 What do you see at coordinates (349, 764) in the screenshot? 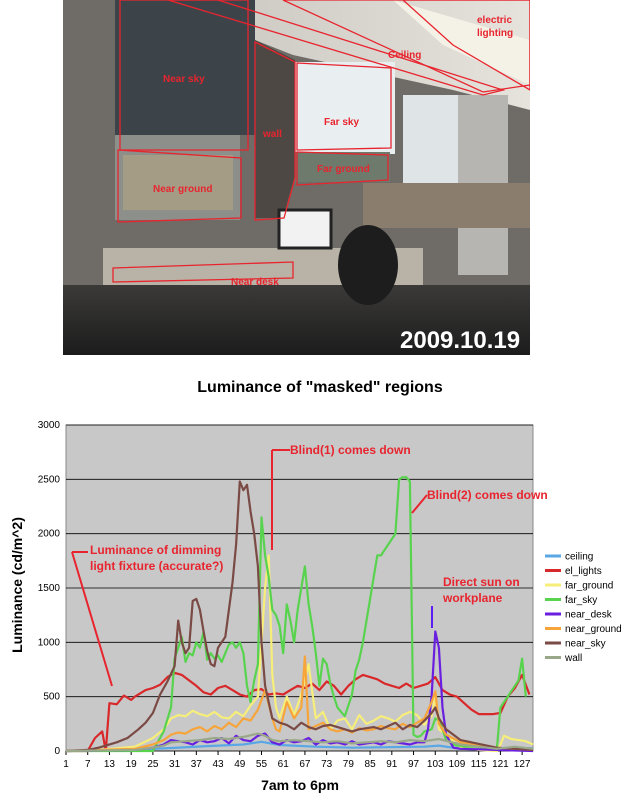
I see `x-tick-label: 79` at bounding box center [349, 764].